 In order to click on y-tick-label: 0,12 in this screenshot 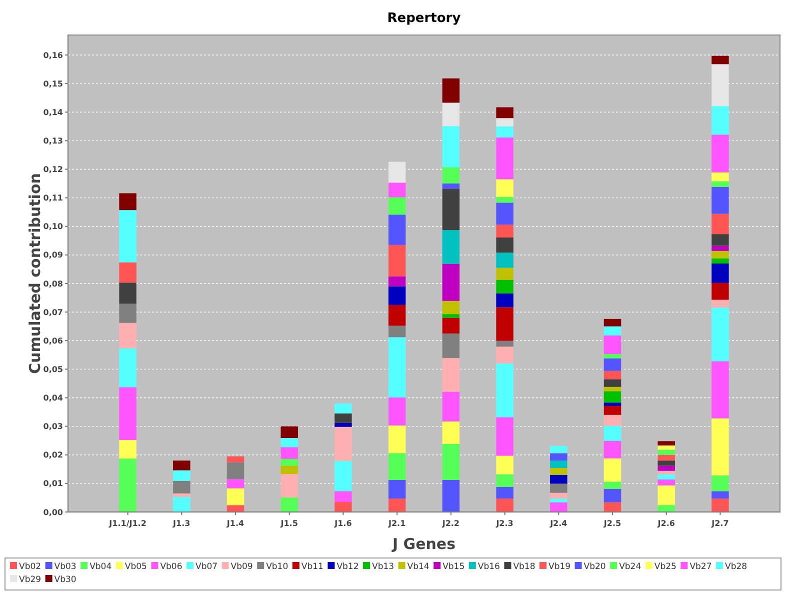, I will do `click(53, 169)`.